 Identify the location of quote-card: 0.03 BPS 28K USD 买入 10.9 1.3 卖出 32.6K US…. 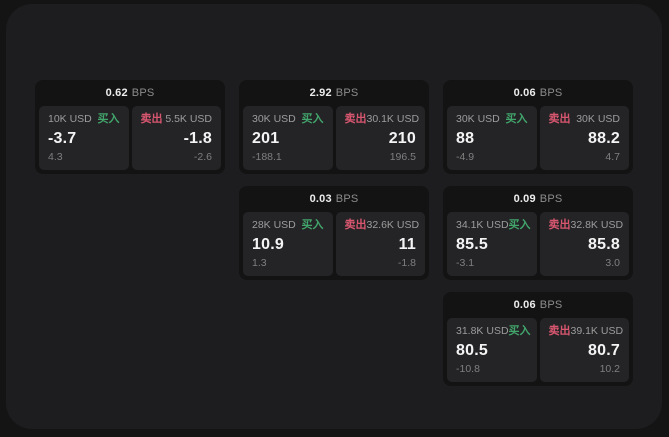
(334, 233).